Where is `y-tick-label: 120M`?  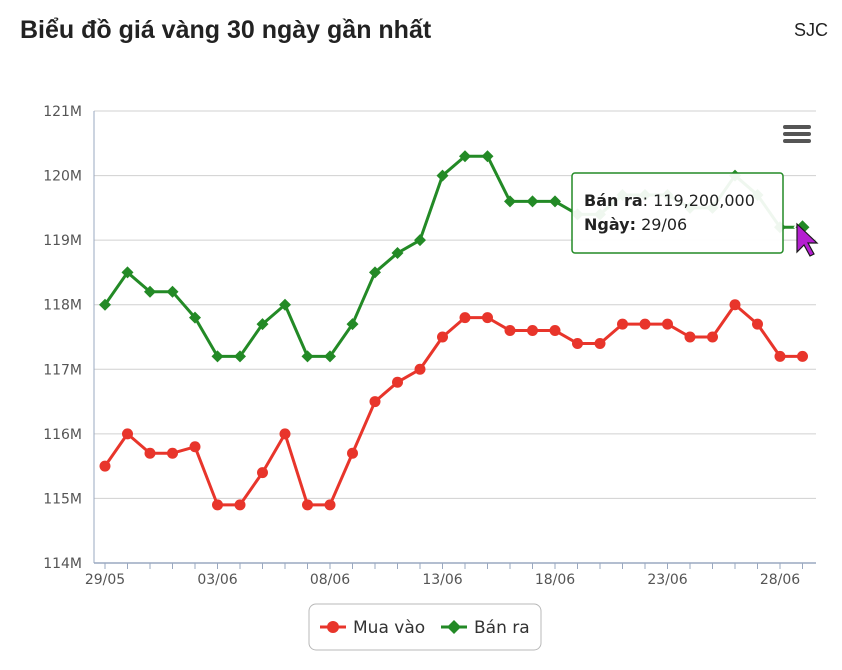 y-tick-label: 120M is located at coordinates (62, 177).